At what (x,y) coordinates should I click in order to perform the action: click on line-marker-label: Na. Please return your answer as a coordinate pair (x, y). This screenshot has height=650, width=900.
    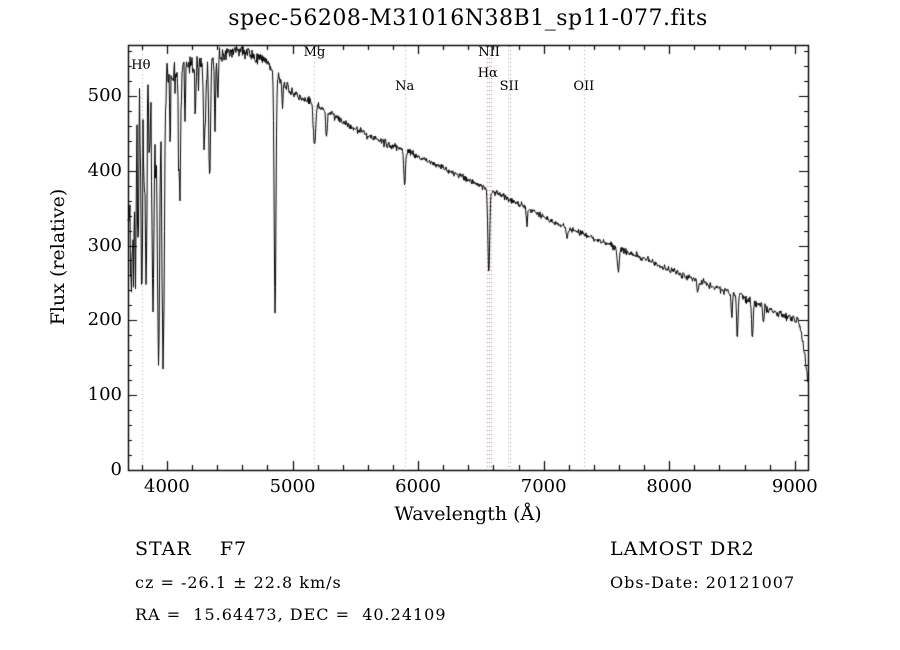
    Looking at the image, I should click on (405, 87).